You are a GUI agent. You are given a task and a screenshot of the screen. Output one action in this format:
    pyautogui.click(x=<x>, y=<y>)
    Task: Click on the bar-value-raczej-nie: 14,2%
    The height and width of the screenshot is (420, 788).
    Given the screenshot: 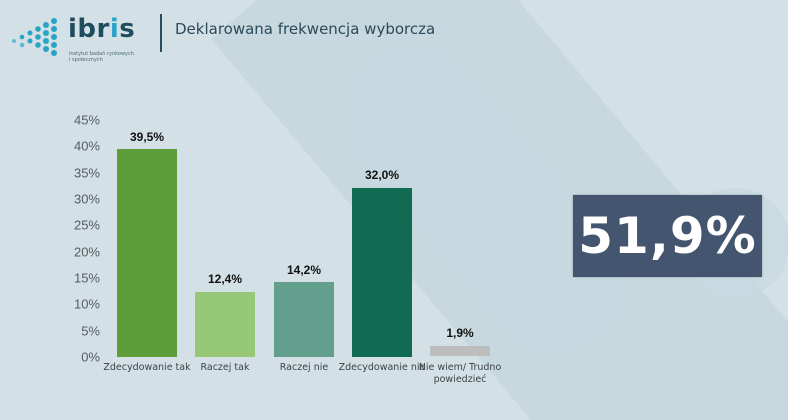 What is the action you would take?
    pyautogui.click(x=304, y=270)
    